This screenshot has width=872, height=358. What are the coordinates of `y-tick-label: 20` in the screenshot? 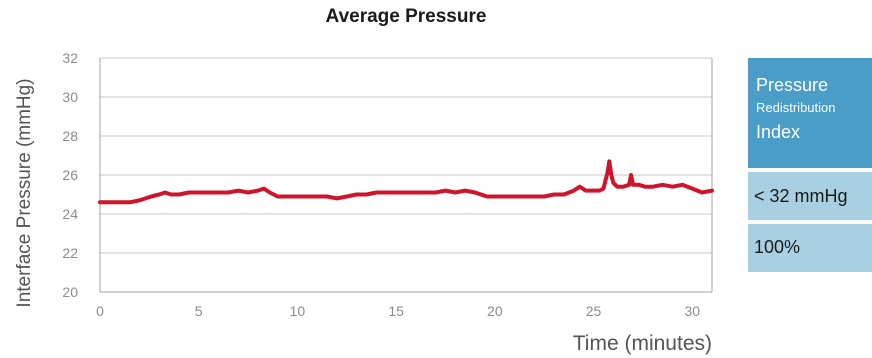 It's located at (70, 292).